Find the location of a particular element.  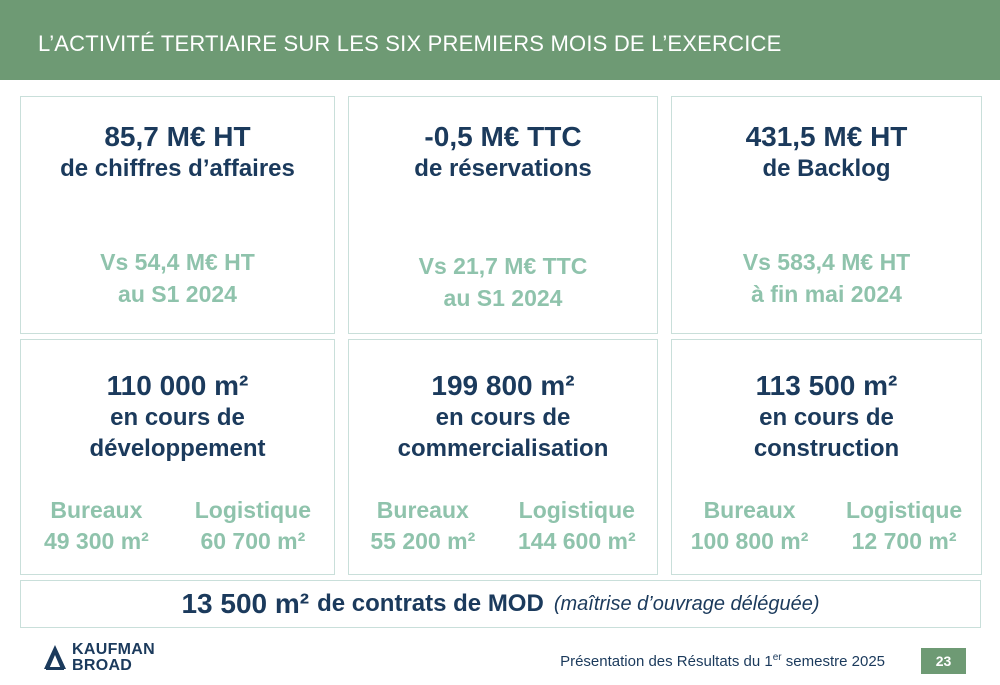

card-value: -0,5 M€ TTC is located at coordinates (503, 136).